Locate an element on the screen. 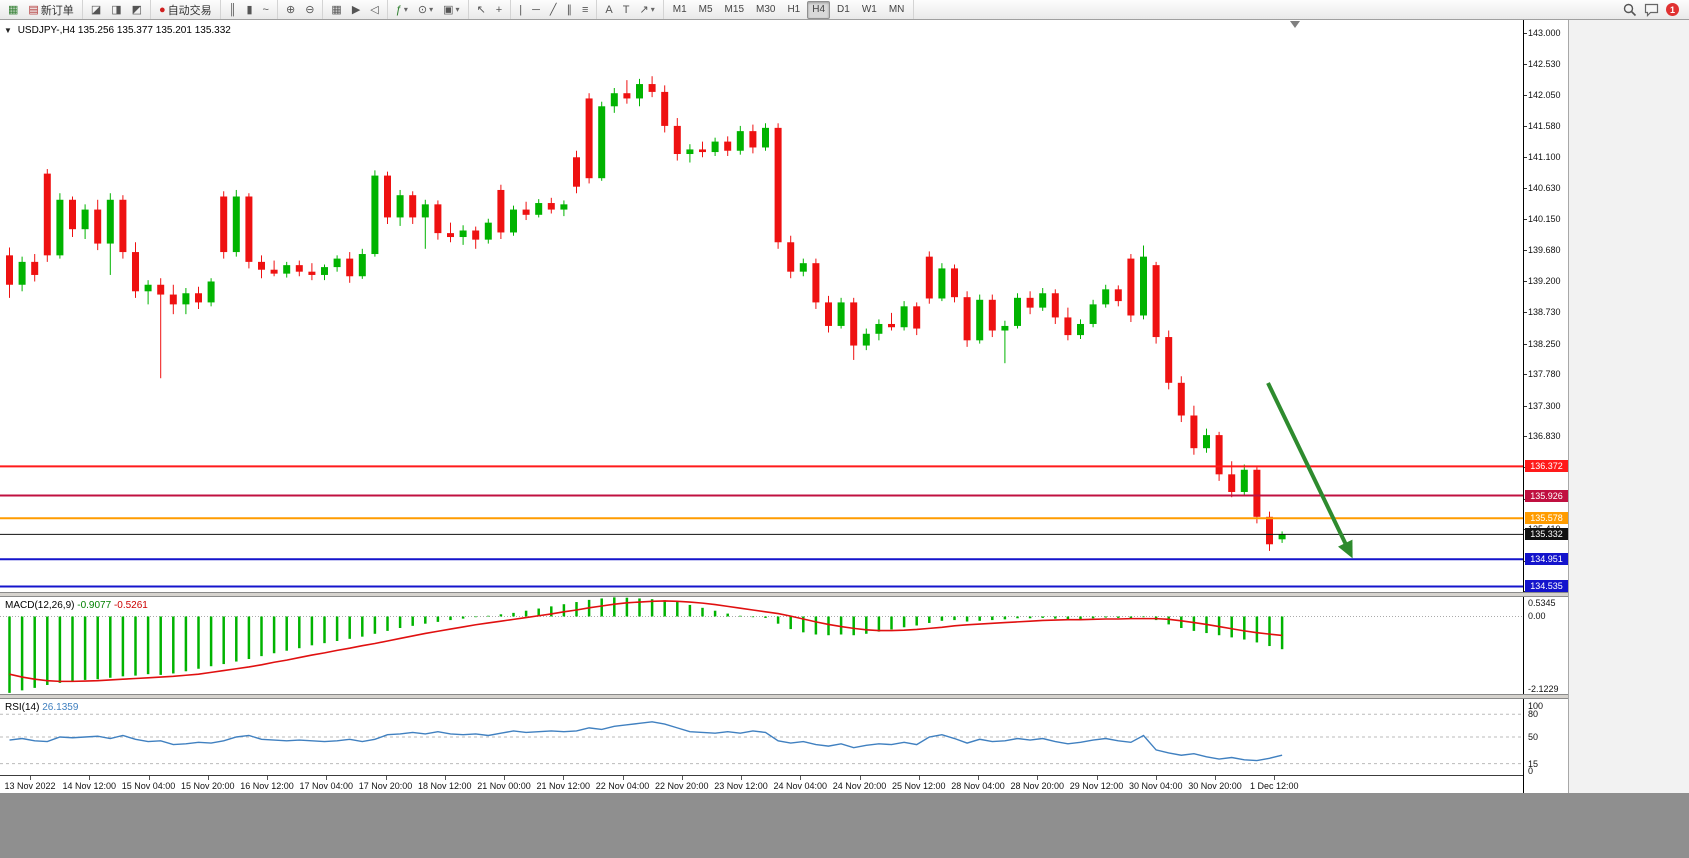 Image resolution: width=1689 pixels, height=858 pixels. price-axis-label: 138.250 is located at coordinates (1544, 343).